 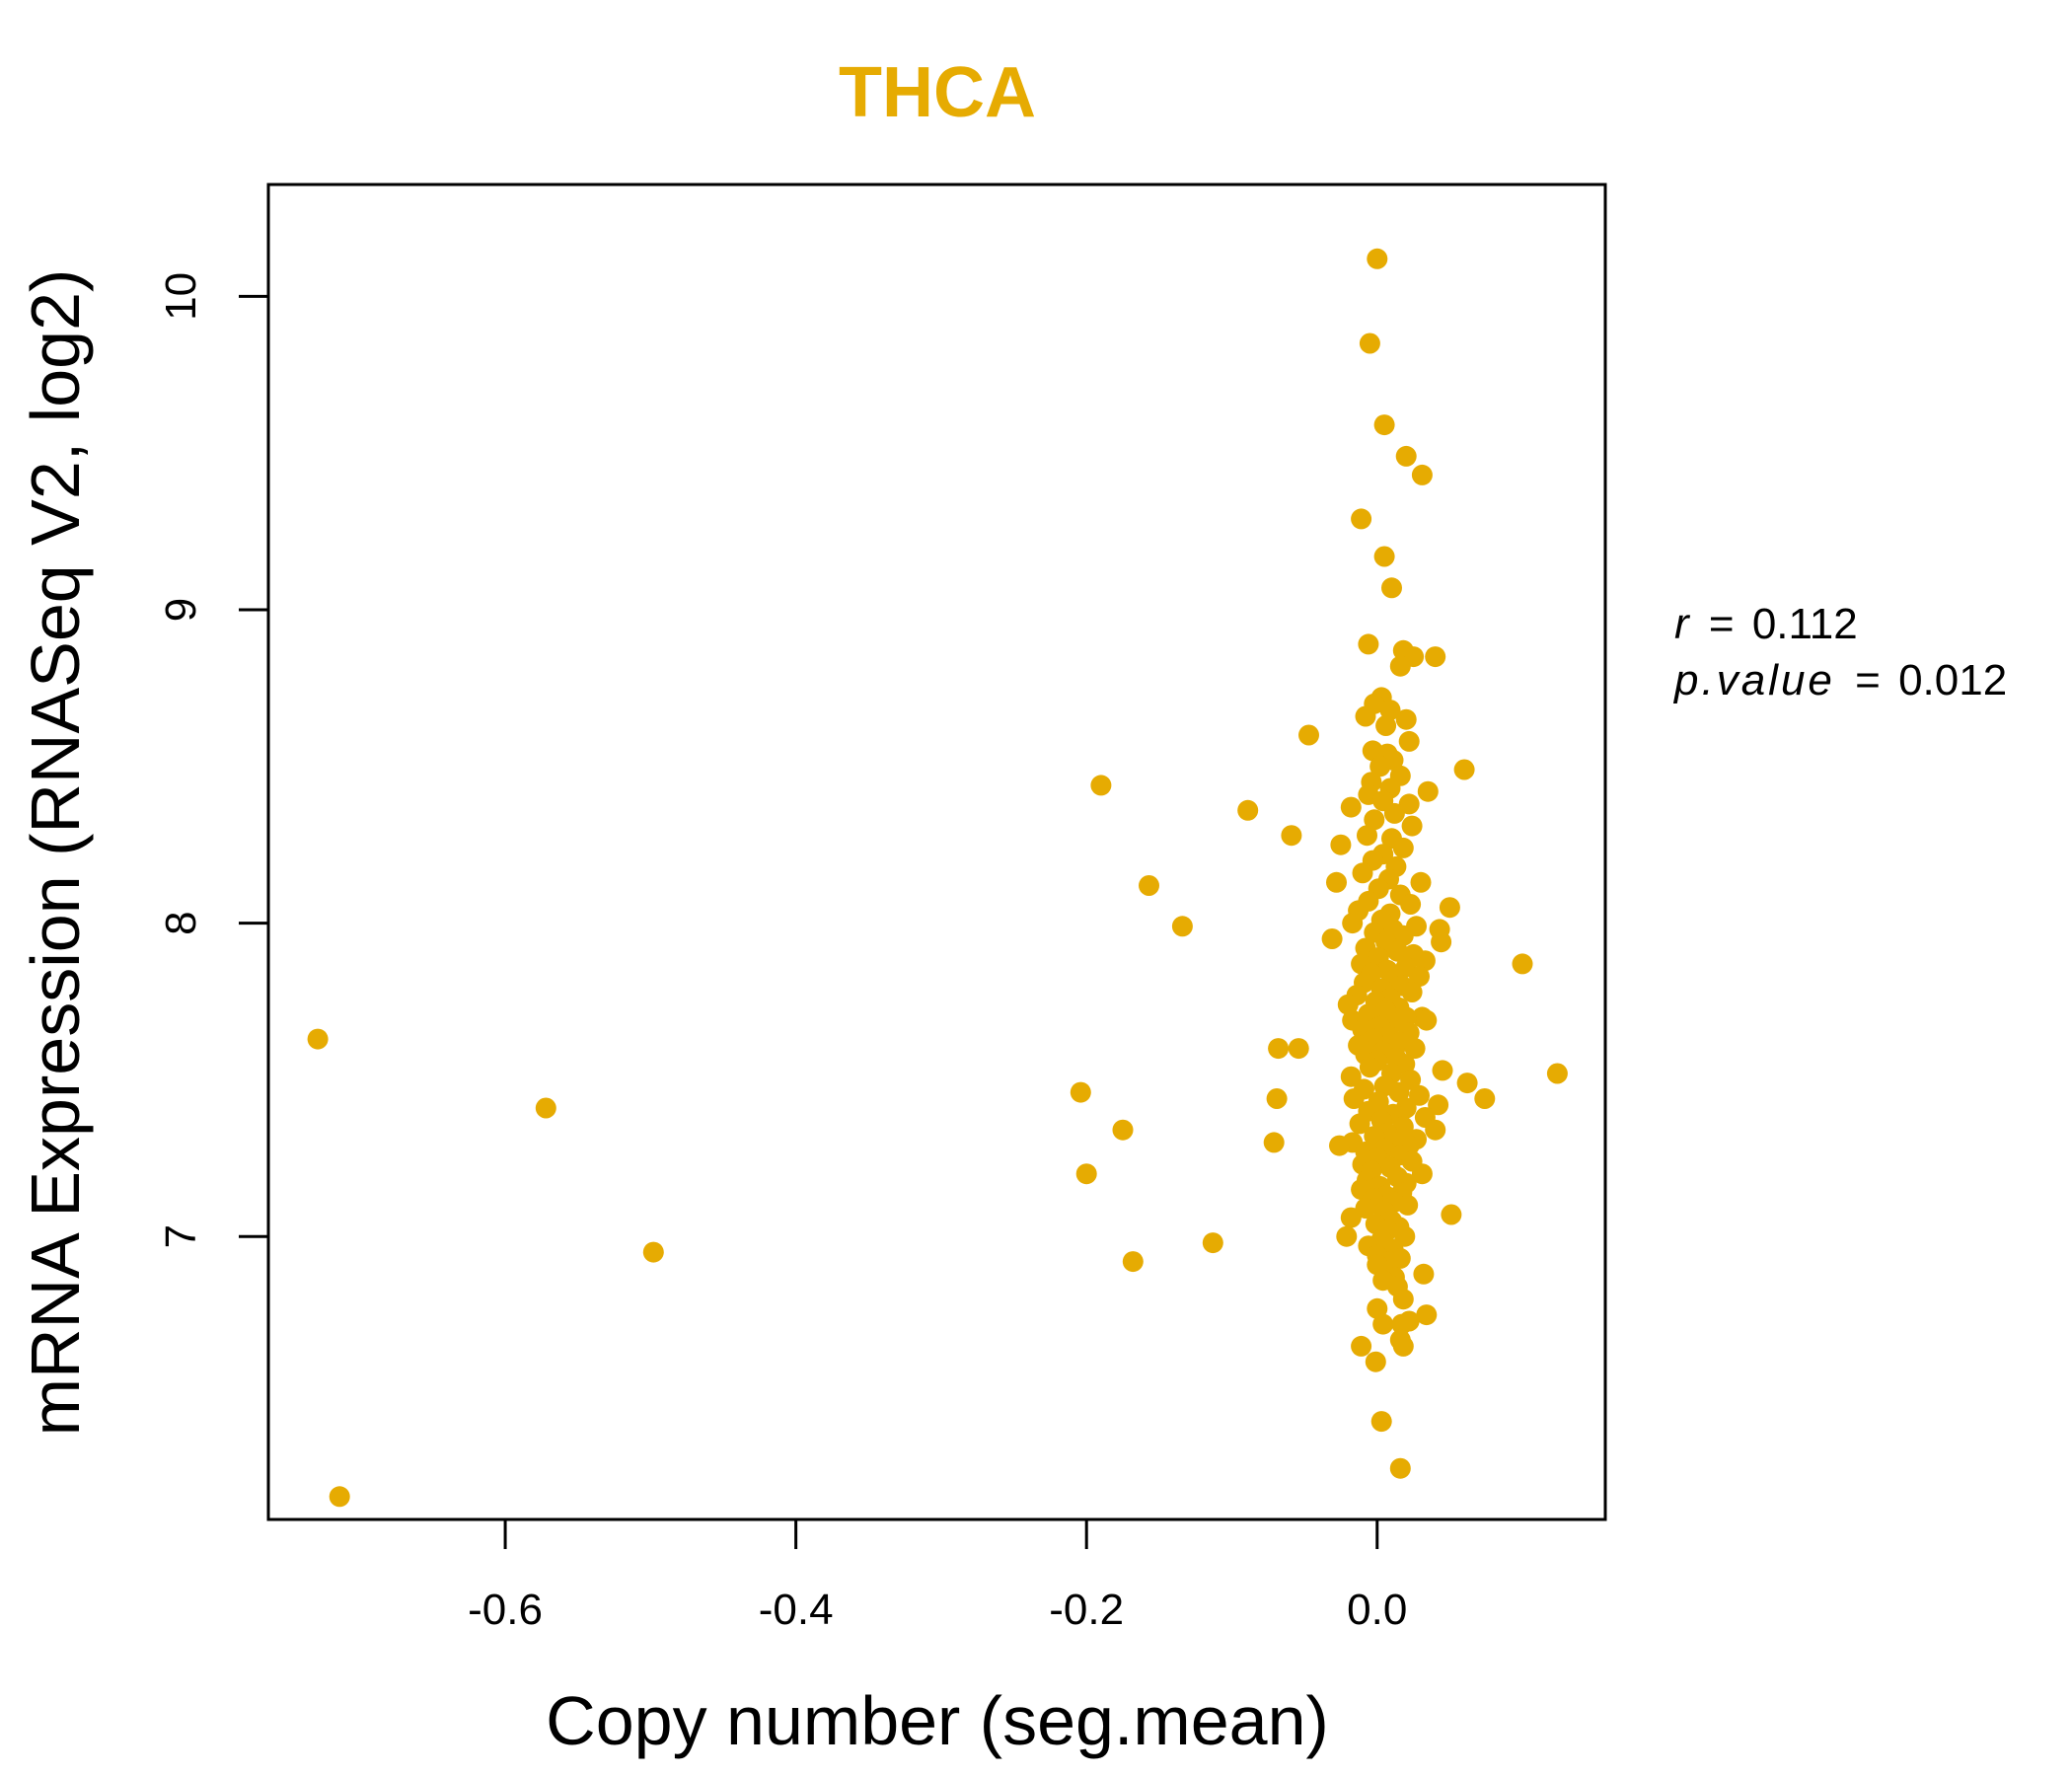 I want to click on p-equals: =, so click(x=1868, y=680).